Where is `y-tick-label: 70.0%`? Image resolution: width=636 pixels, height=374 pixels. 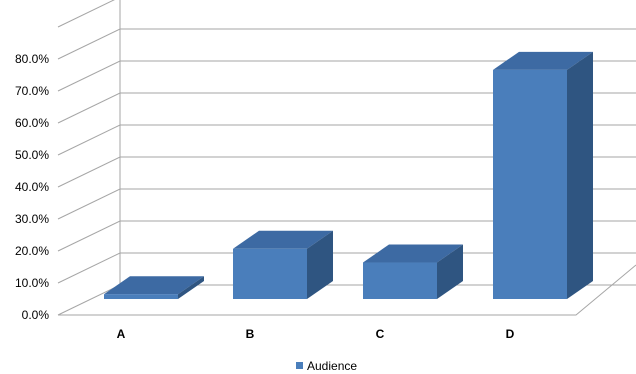 y-tick-label: 70.0% is located at coordinates (32, 91).